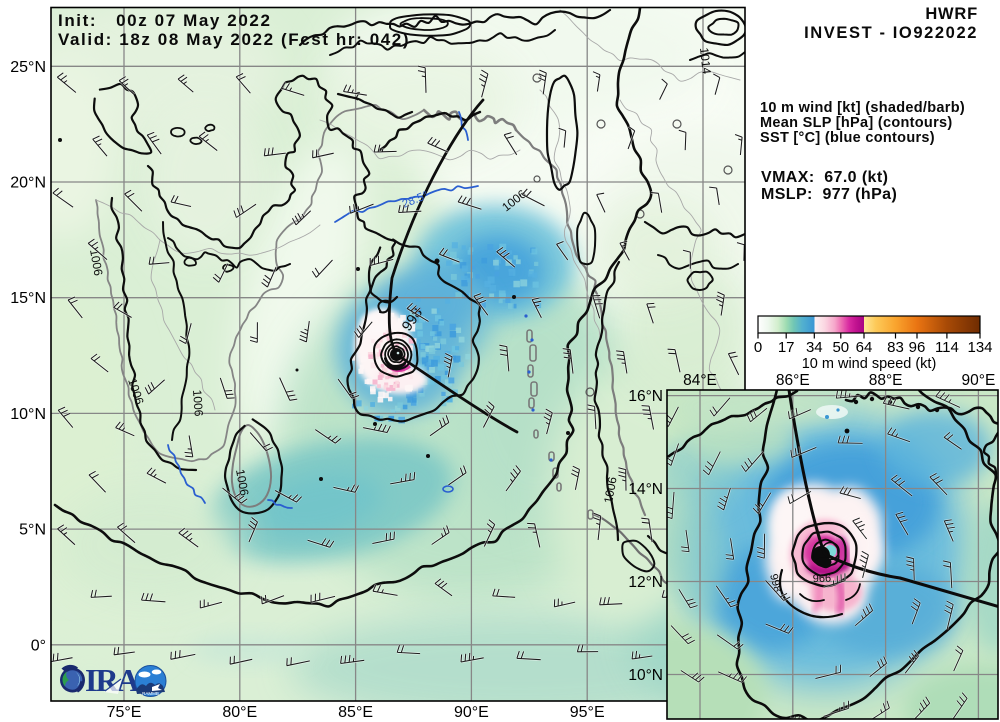  What do you see at coordinates (645, 396) in the screenshot?
I see `svg-text: 16°N` at bounding box center [645, 396].